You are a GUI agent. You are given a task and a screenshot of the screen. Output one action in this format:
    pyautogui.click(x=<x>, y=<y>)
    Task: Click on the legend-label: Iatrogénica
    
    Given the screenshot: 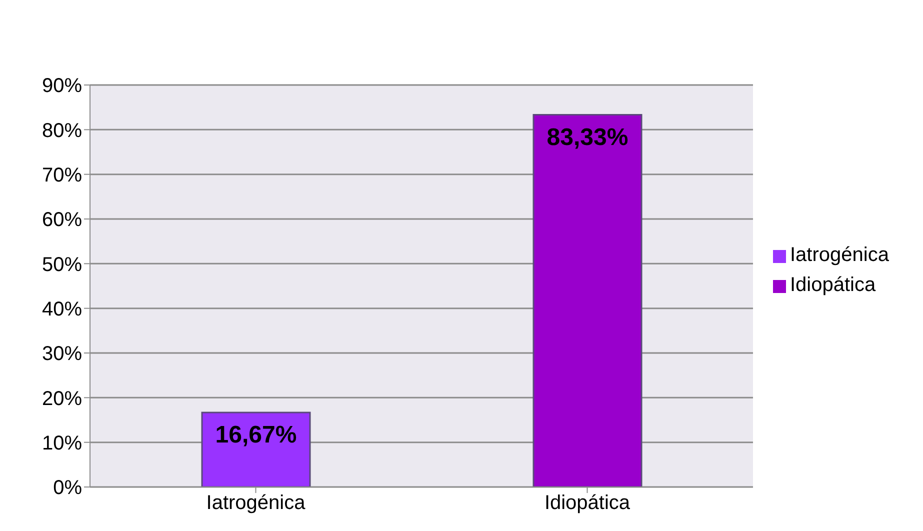 What is the action you would take?
    pyautogui.click(x=839, y=255)
    